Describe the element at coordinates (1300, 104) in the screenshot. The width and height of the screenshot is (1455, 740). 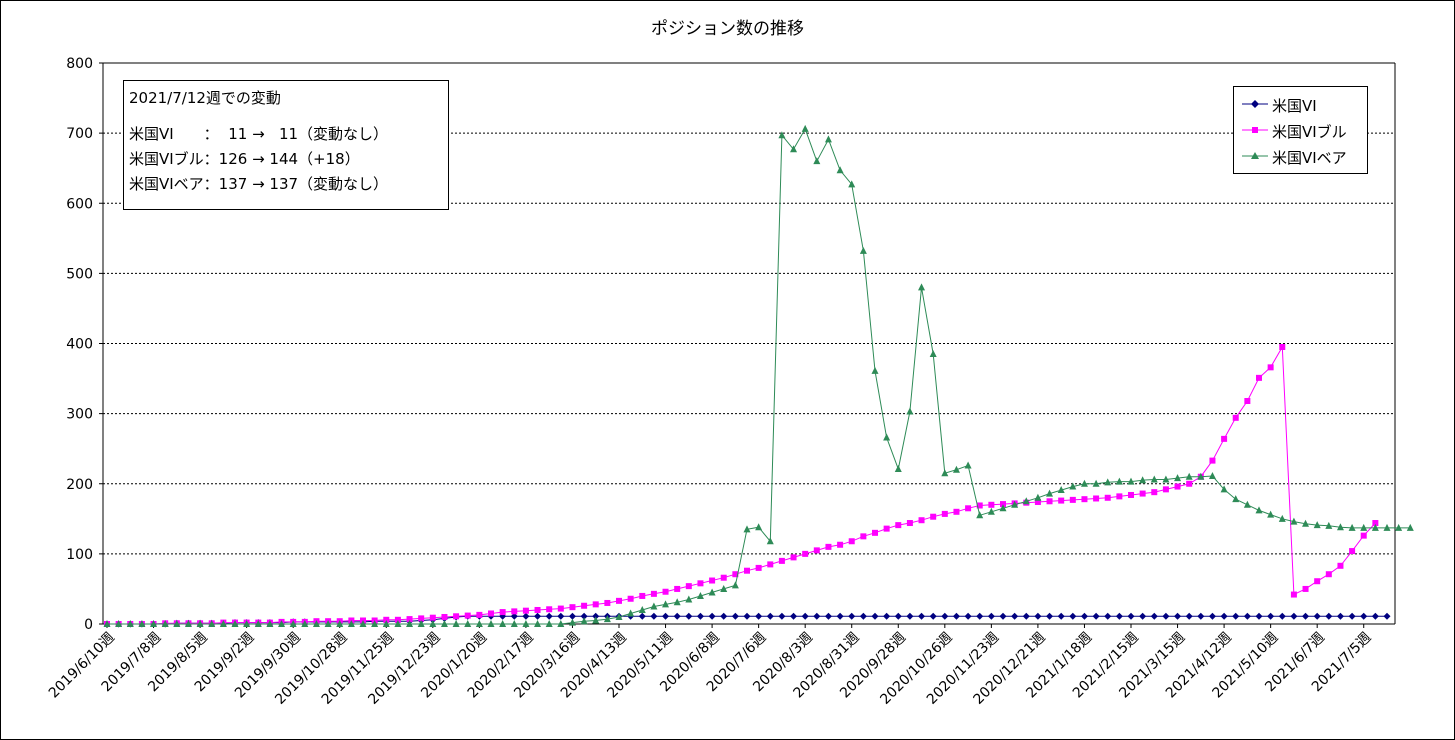
I see `legend-item-vi: 米国VI` at that location.